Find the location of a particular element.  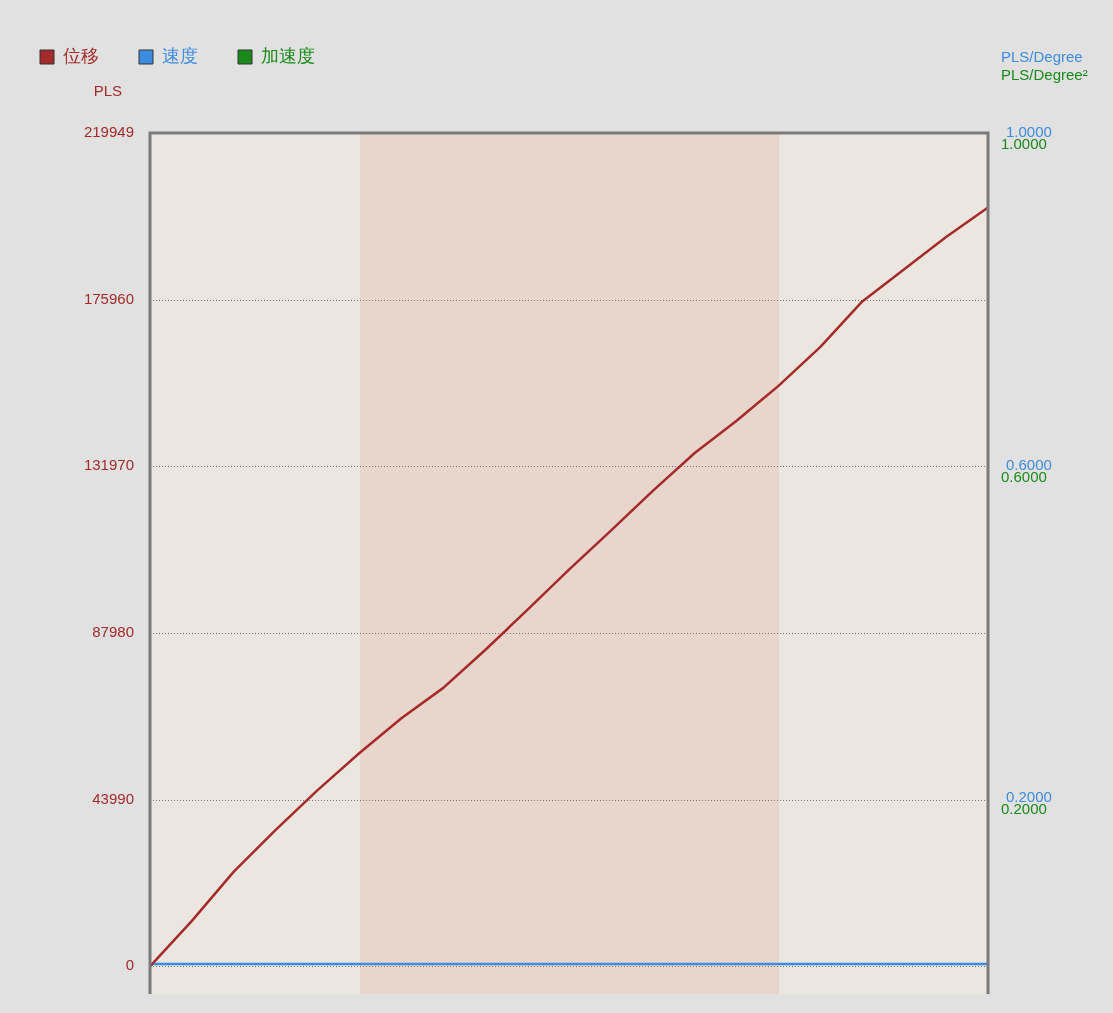

y-tick-label: 219949 is located at coordinates (108, 132).